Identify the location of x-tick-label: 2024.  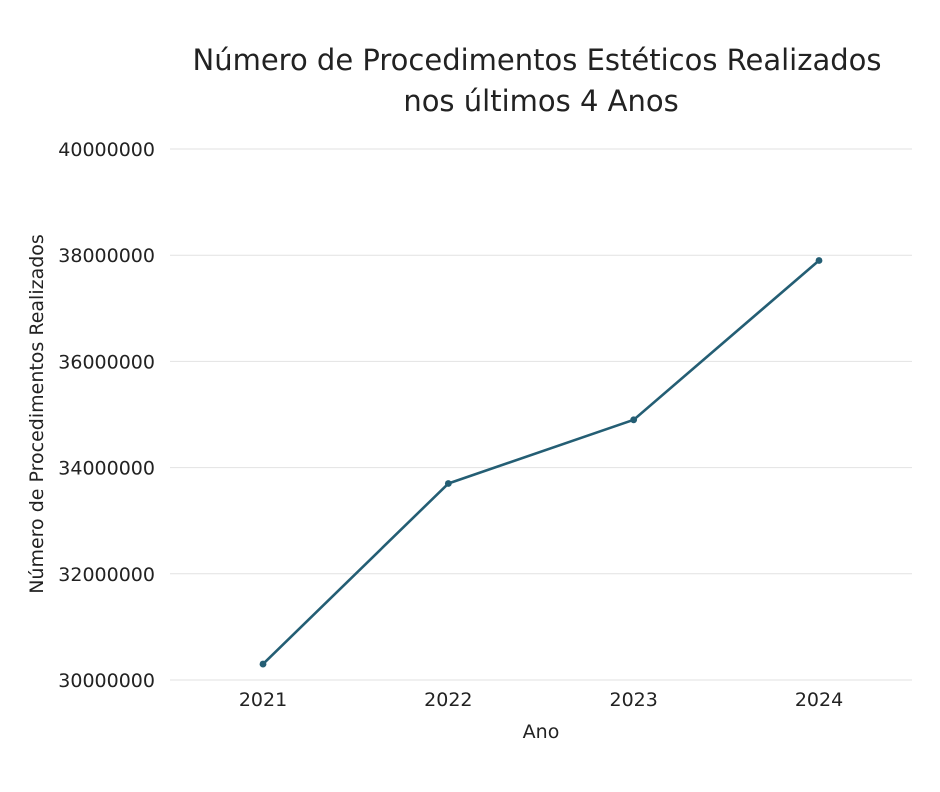
(819, 700).